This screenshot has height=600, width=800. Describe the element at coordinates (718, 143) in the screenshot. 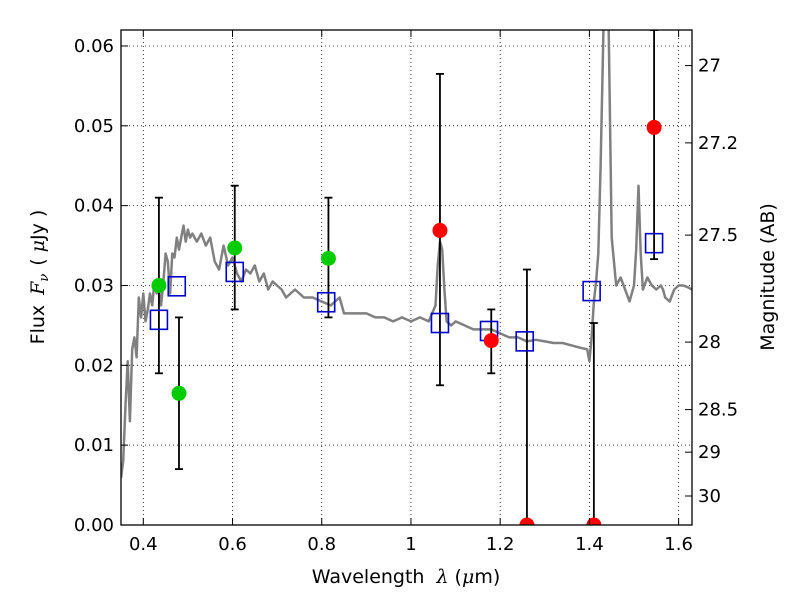

I see `right-tick-label: 27.2` at that location.